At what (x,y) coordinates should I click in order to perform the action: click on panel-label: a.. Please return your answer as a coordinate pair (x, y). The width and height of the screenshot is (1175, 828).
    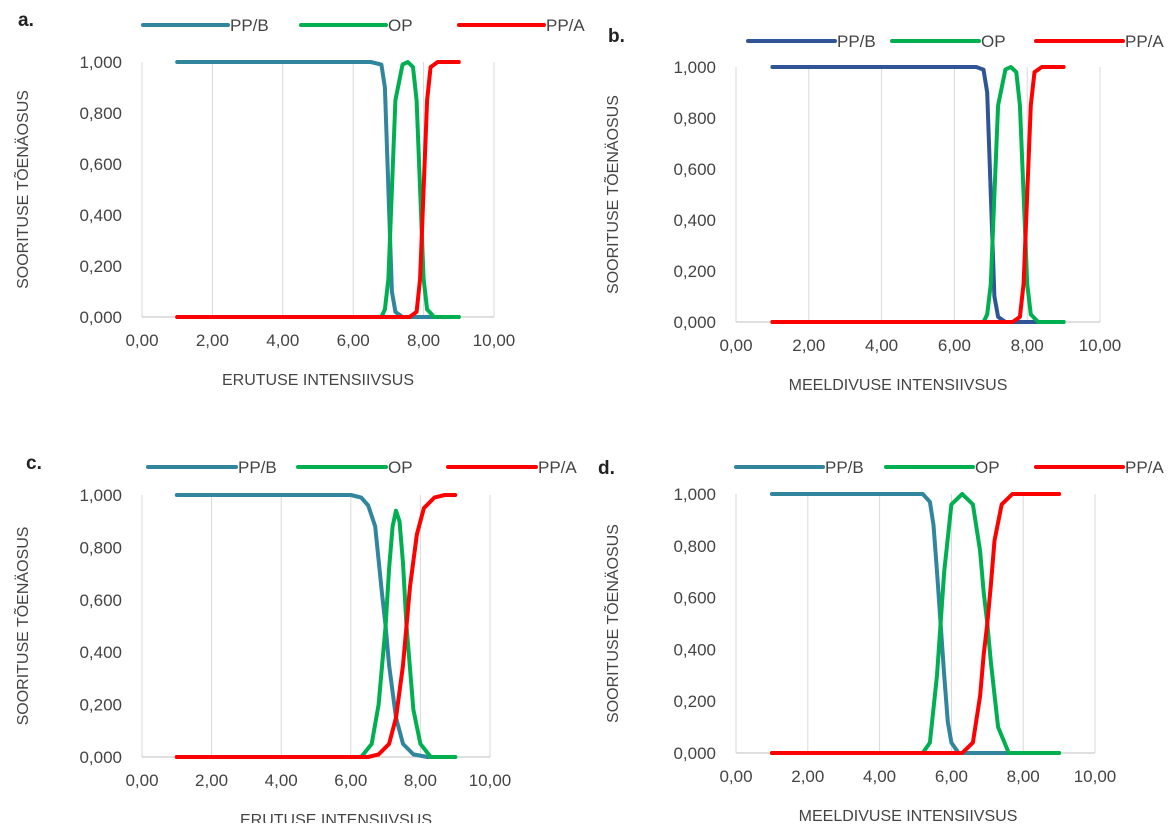
    Looking at the image, I should click on (26, 20).